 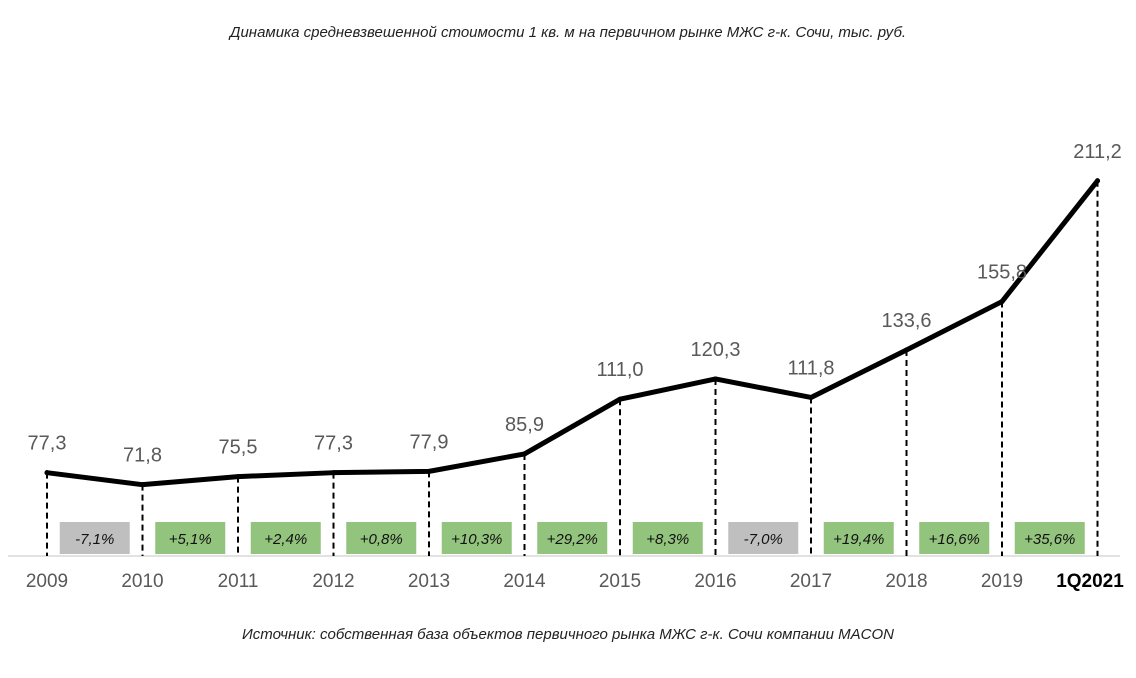 What do you see at coordinates (524, 425) in the screenshot?
I see `value-label: 85,9` at bounding box center [524, 425].